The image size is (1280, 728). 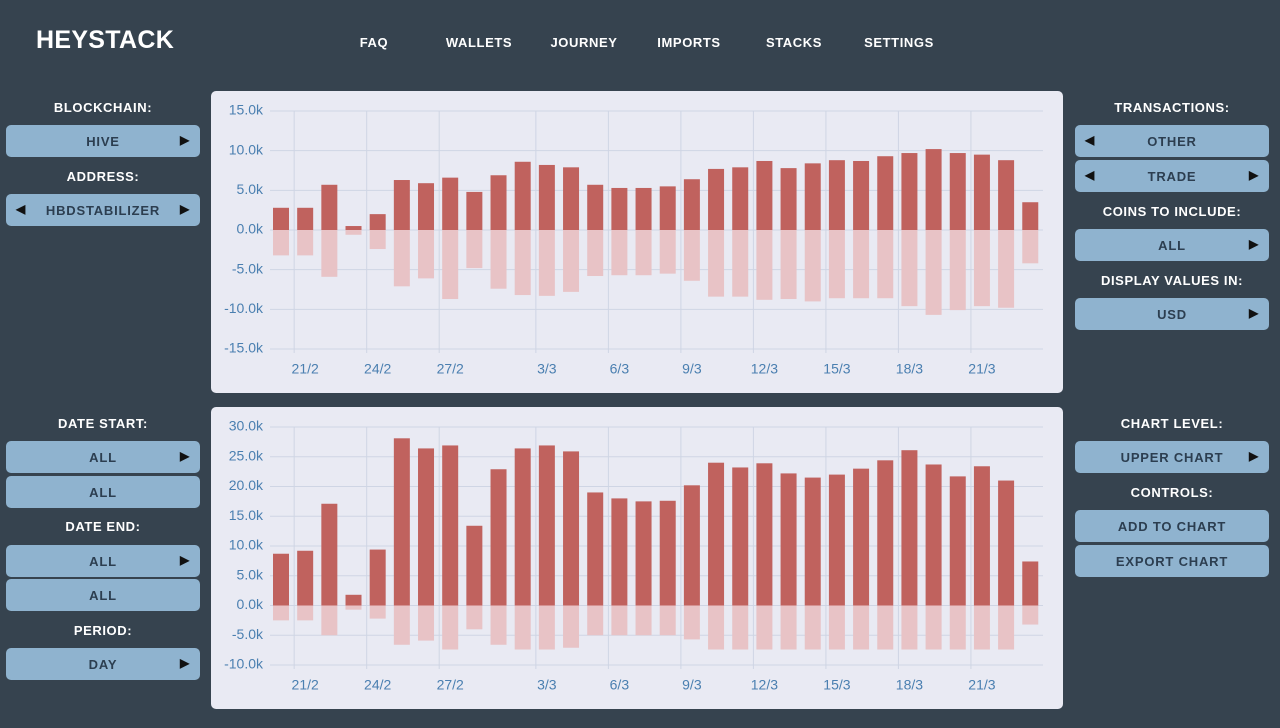 I want to click on x-tick-label: 27/2, so click(x=450, y=369).